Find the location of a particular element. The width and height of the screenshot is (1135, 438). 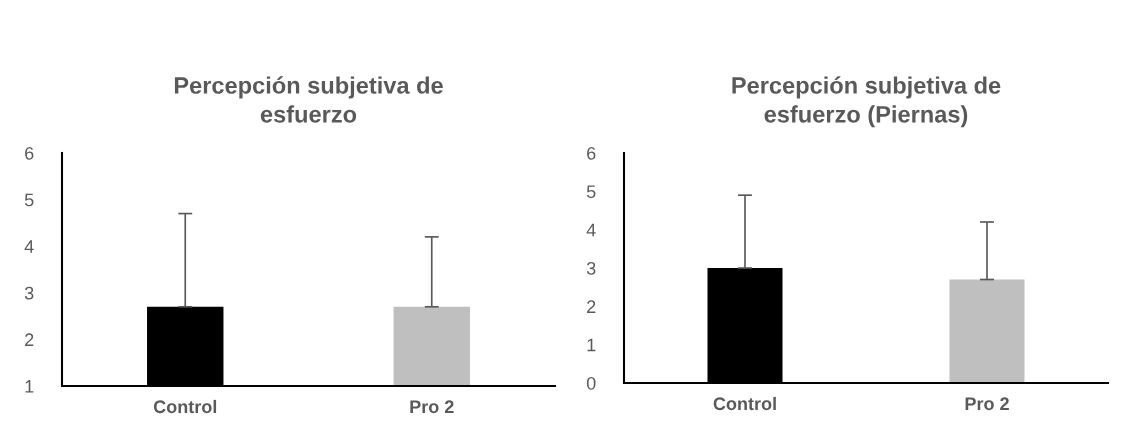

y-tick-label: 0 is located at coordinates (591, 383).